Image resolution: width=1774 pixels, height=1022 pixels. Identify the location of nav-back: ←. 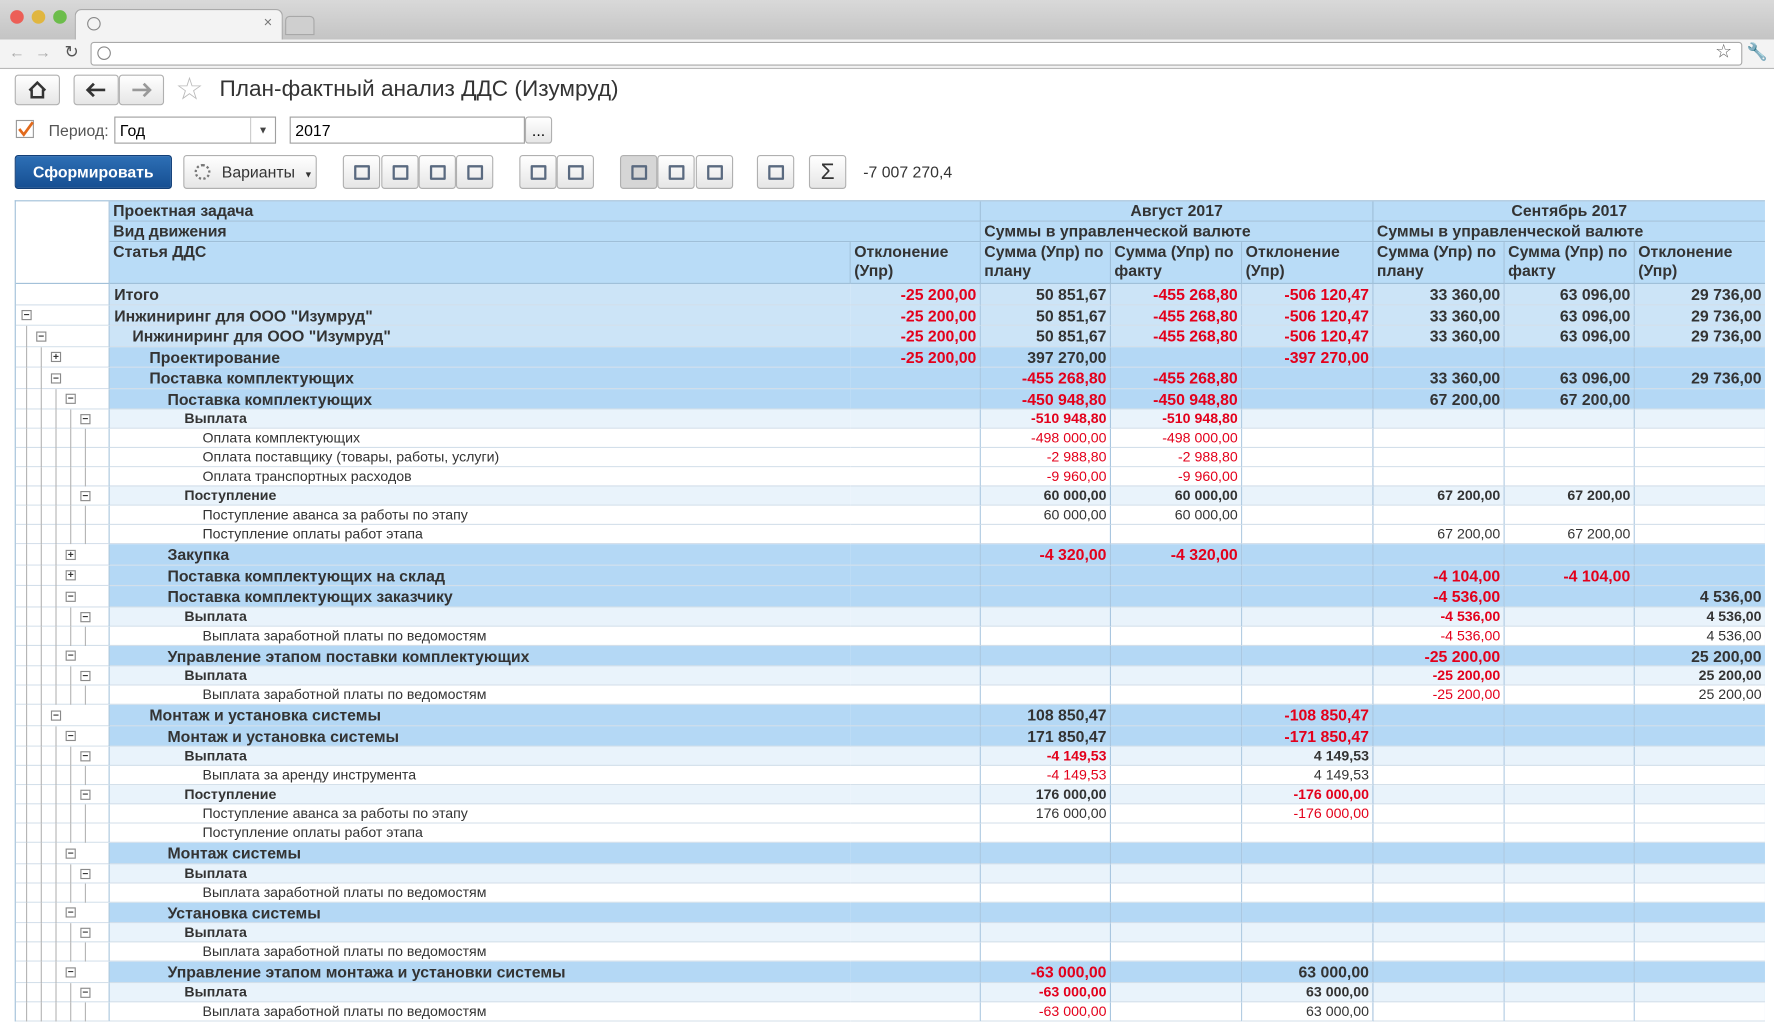
(17, 52).